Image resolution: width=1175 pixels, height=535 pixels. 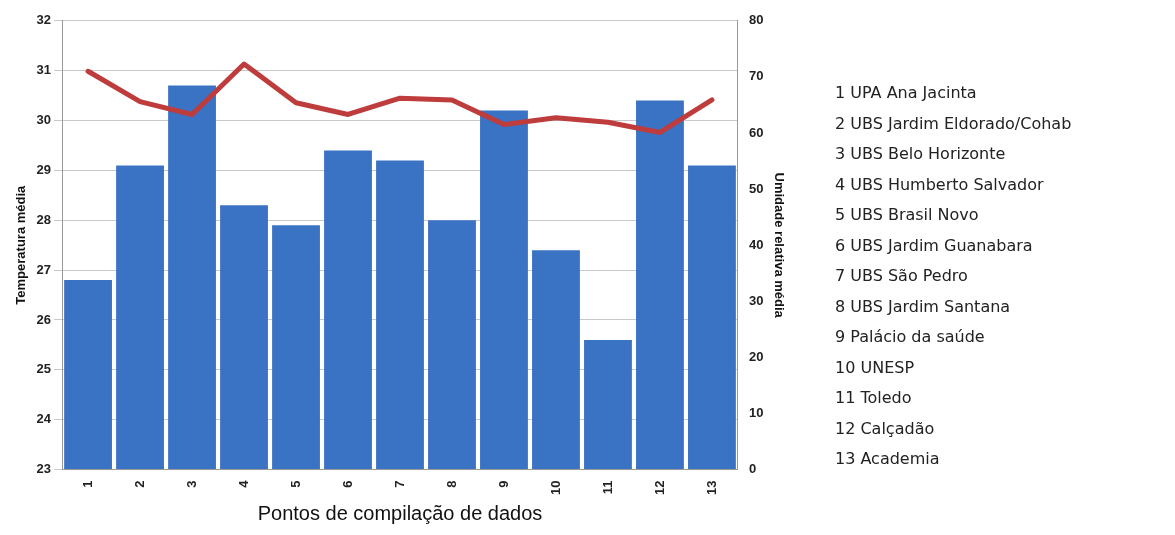 I want to click on x-tick-label: 1, so click(x=87, y=484).